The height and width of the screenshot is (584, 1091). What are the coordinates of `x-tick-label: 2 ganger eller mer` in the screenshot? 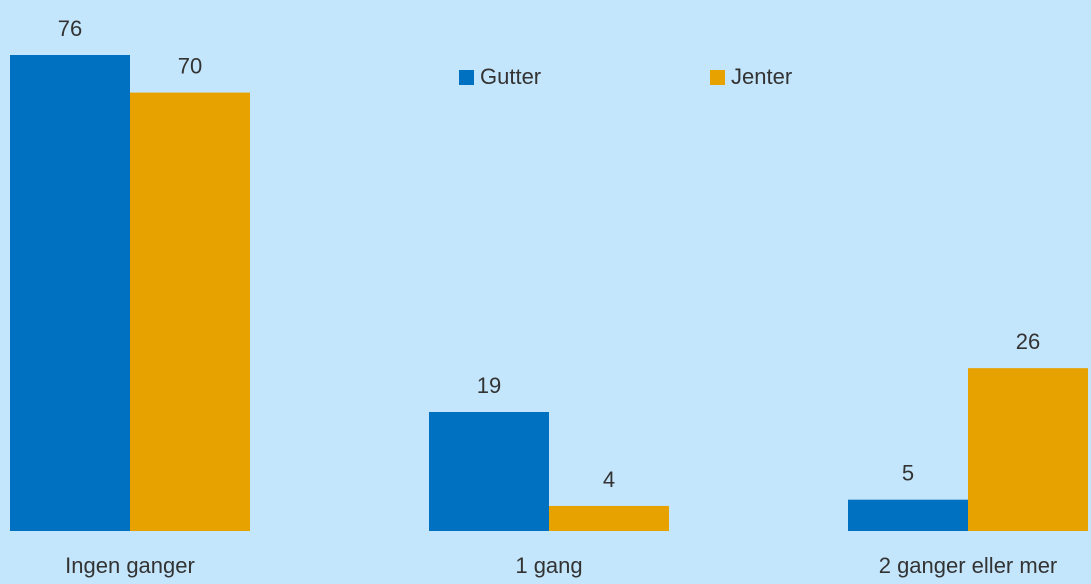 It's located at (968, 565).